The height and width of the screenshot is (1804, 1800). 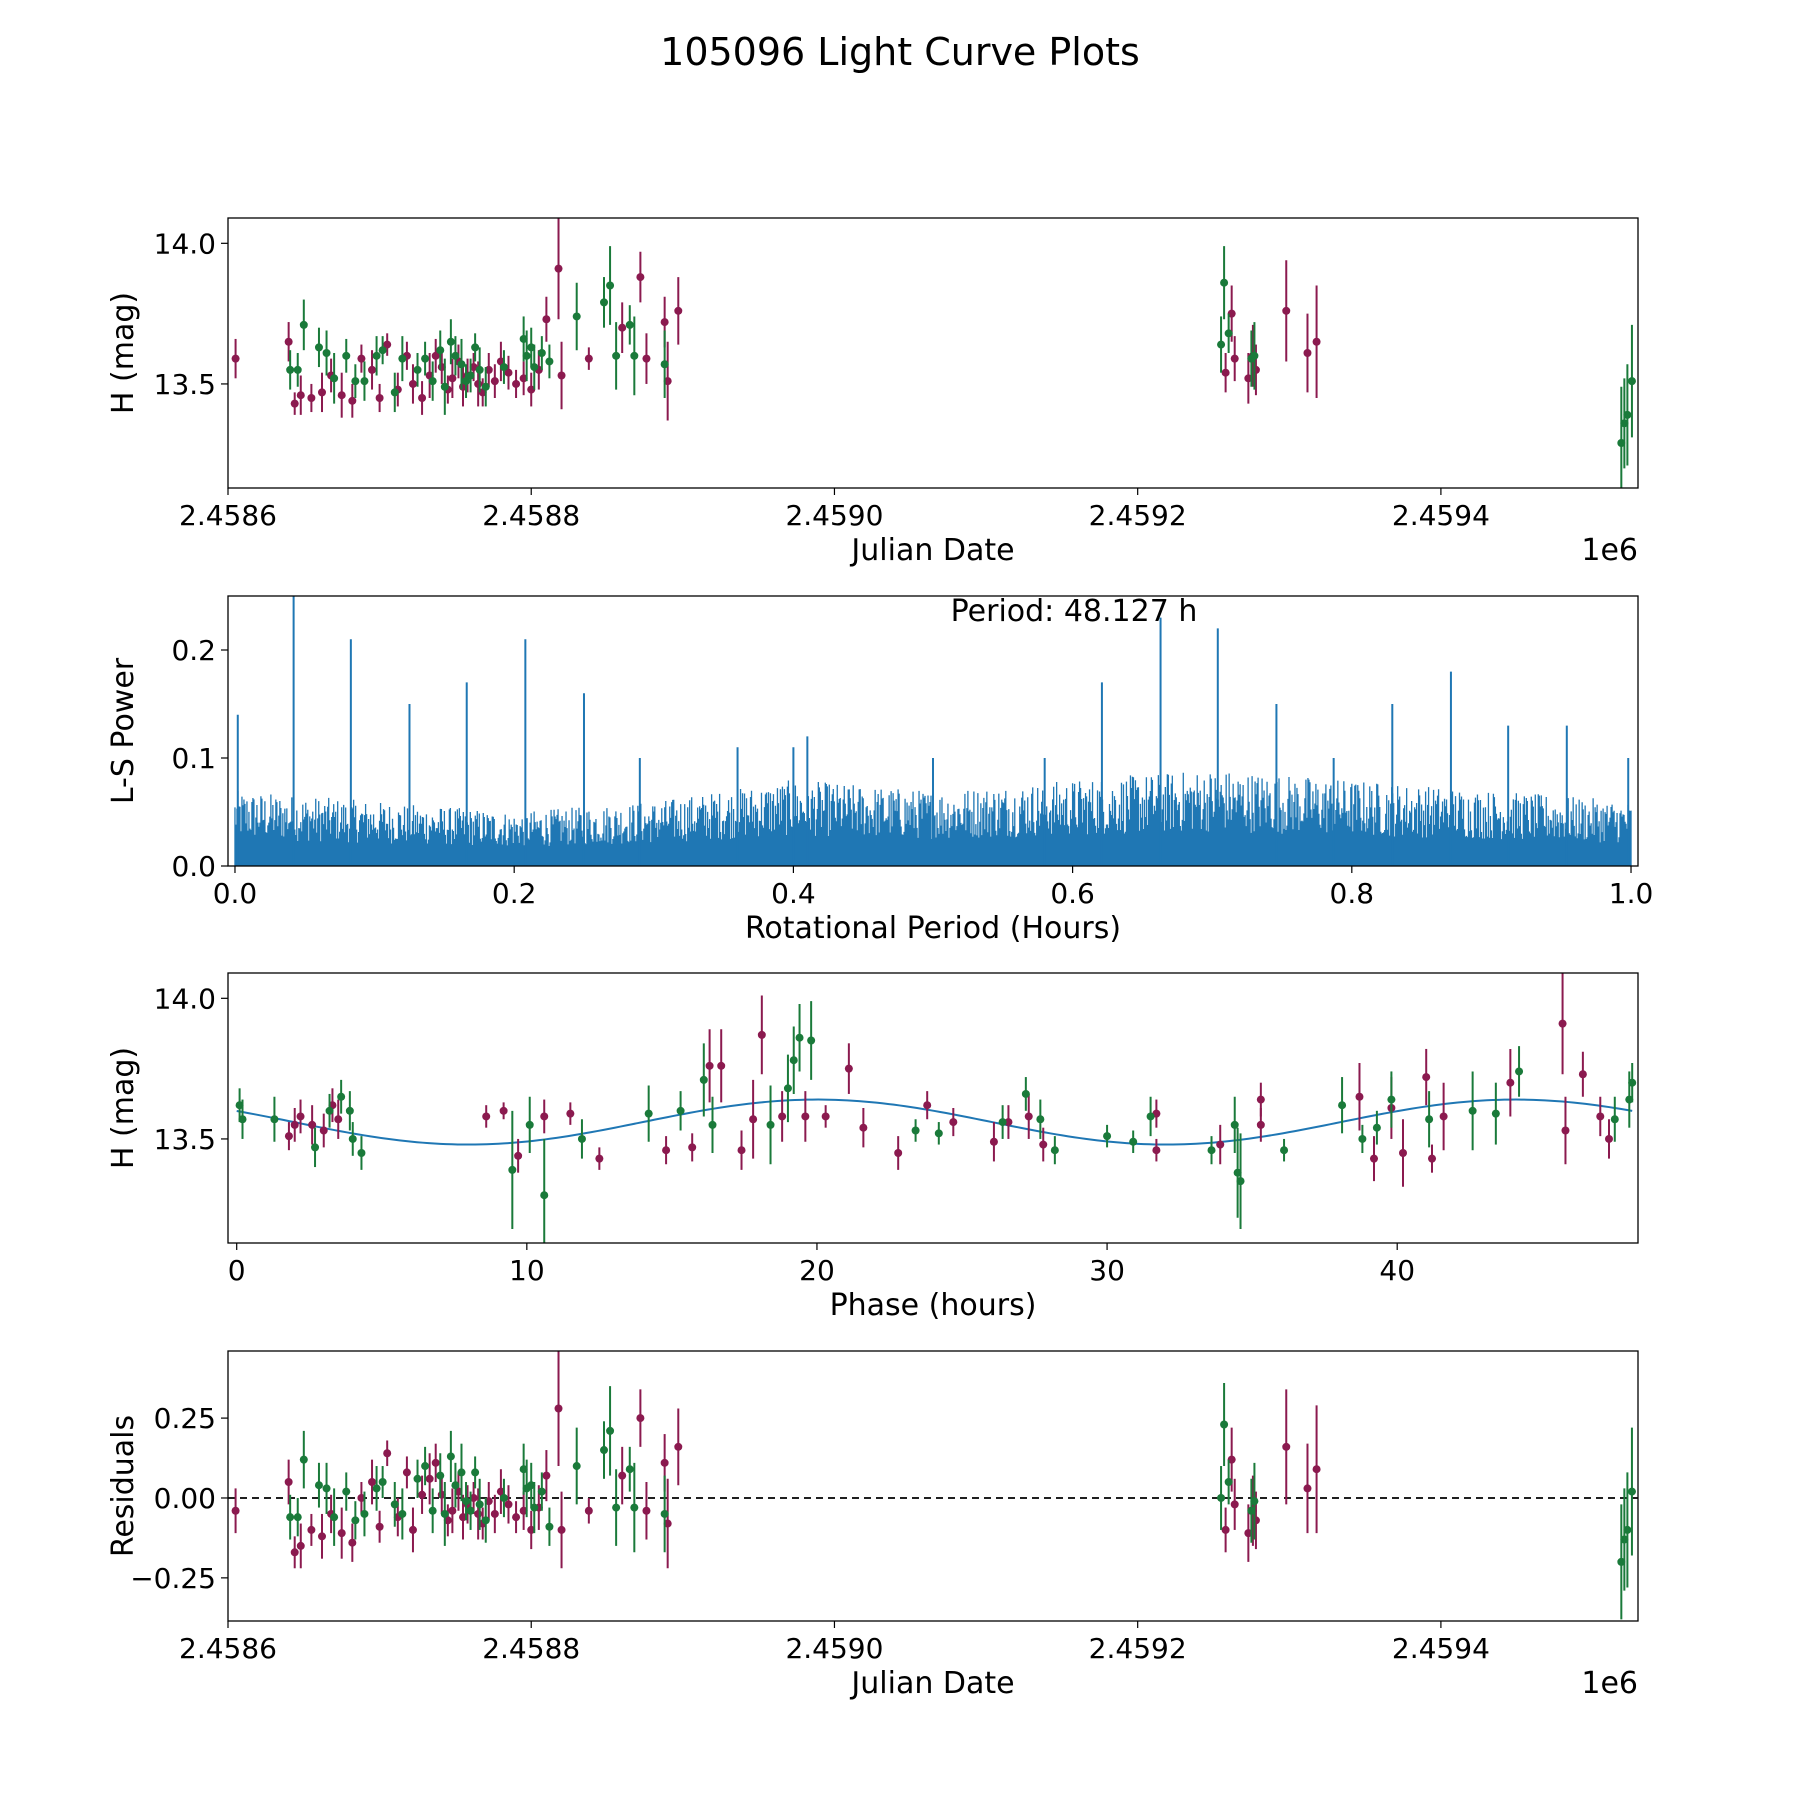 I want to click on x-tick-label: 30, so click(x=1107, y=1270).